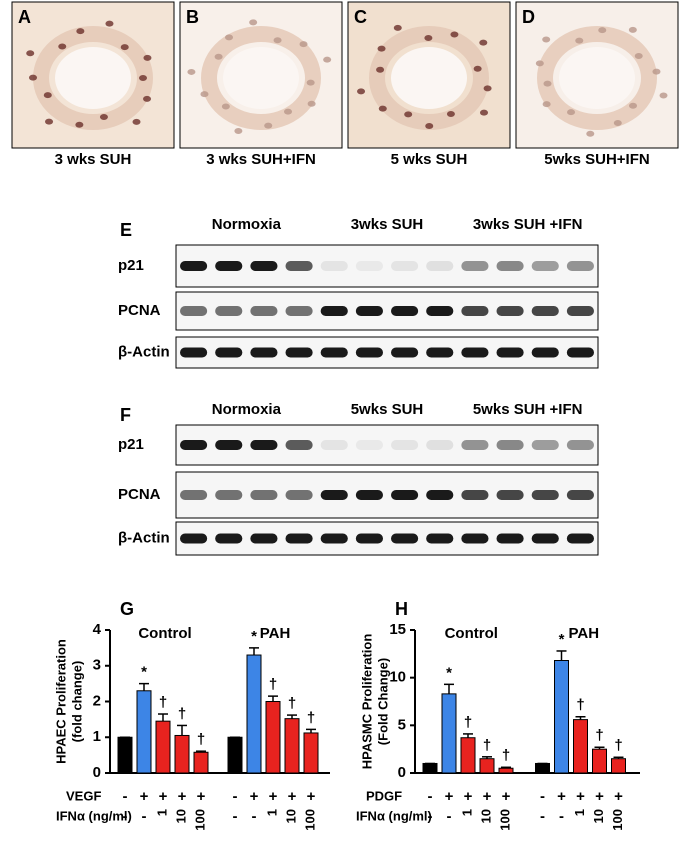  Describe the element at coordinates (24, 17) in the screenshot. I see `panel-letter: A` at that location.